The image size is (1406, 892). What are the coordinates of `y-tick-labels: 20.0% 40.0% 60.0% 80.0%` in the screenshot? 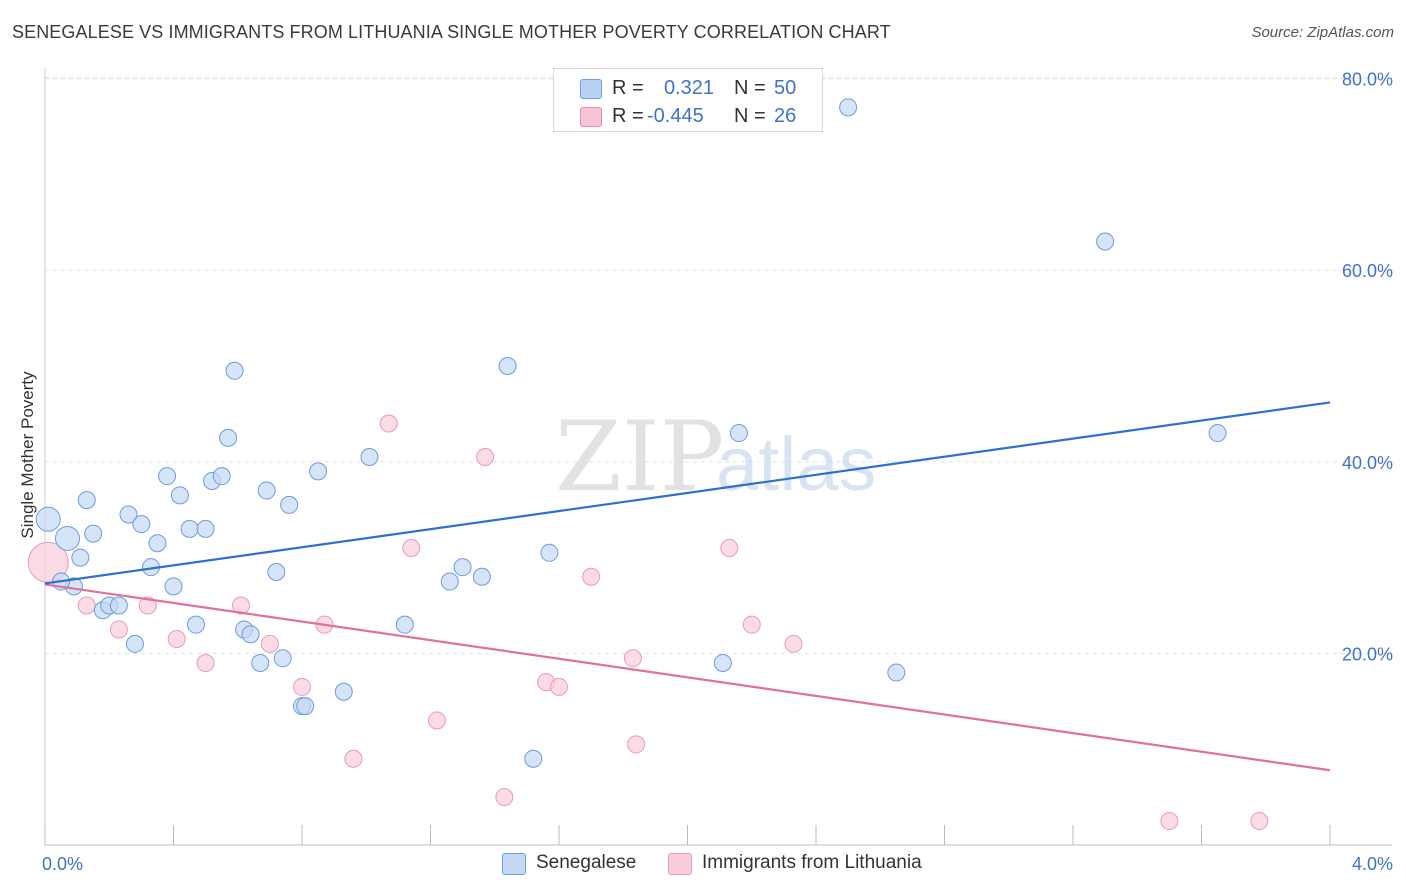 It's located at (1367, 367).